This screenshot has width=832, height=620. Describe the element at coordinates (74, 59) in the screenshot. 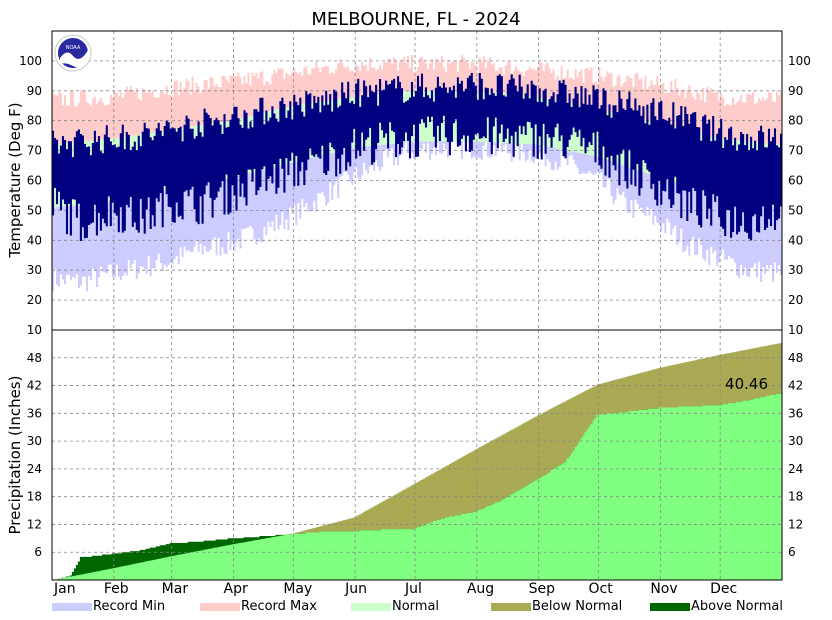

I see `noaa-logo-wave` at that location.